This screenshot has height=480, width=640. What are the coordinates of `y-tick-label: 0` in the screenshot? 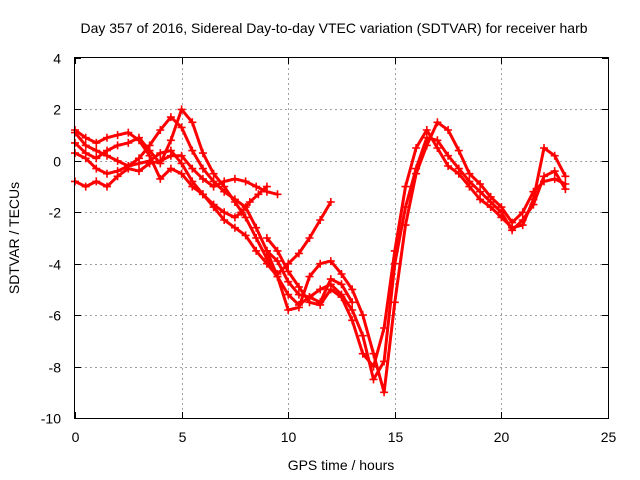 It's located at (57, 162).